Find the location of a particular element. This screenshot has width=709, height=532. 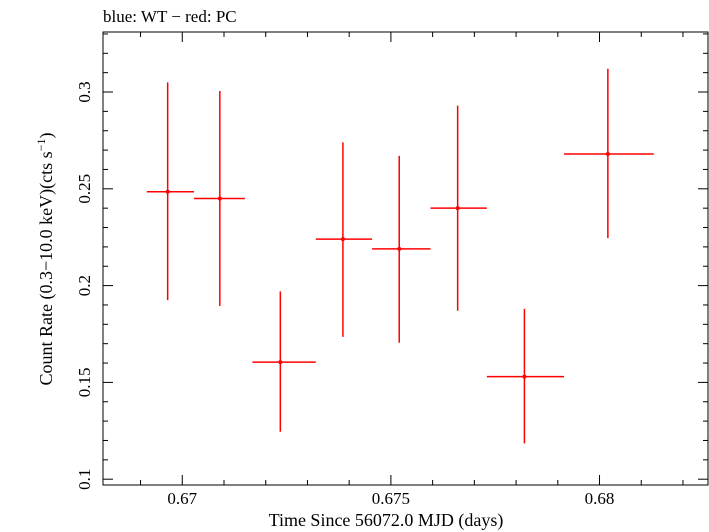

y-tick-label: 0.15 is located at coordinates (84, 383).